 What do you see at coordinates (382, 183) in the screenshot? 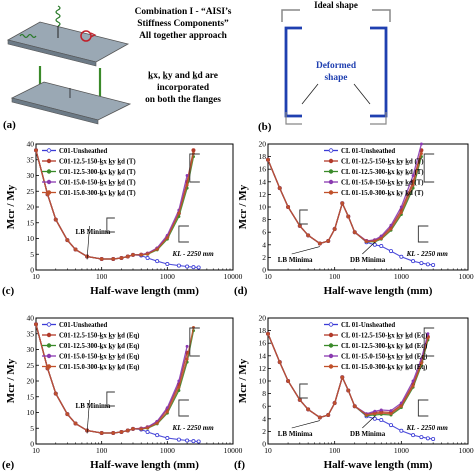
I see `legend-entry: CL 01-15.0-150-k̲x k̲y k̲d (T)` at bounding box center [382, 183].